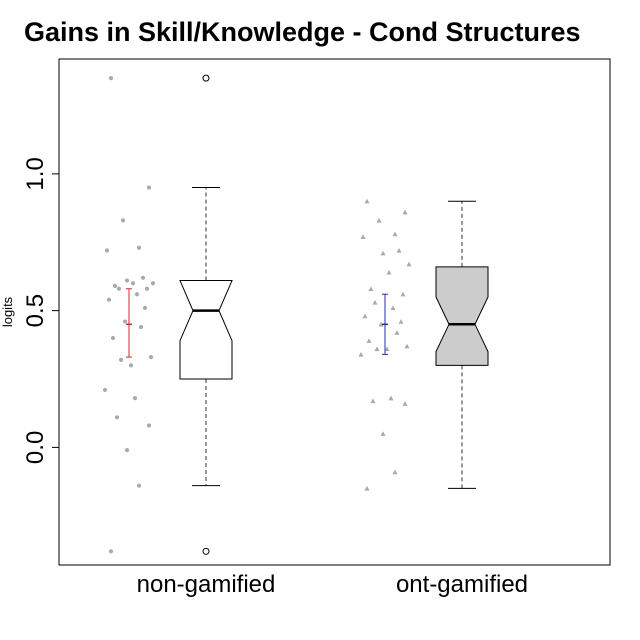 This screenshot has height=640, width=640. Describe the element at coordinates (35, 310) in the screenshot. I see `y-tick-label: 0.5` at that location.